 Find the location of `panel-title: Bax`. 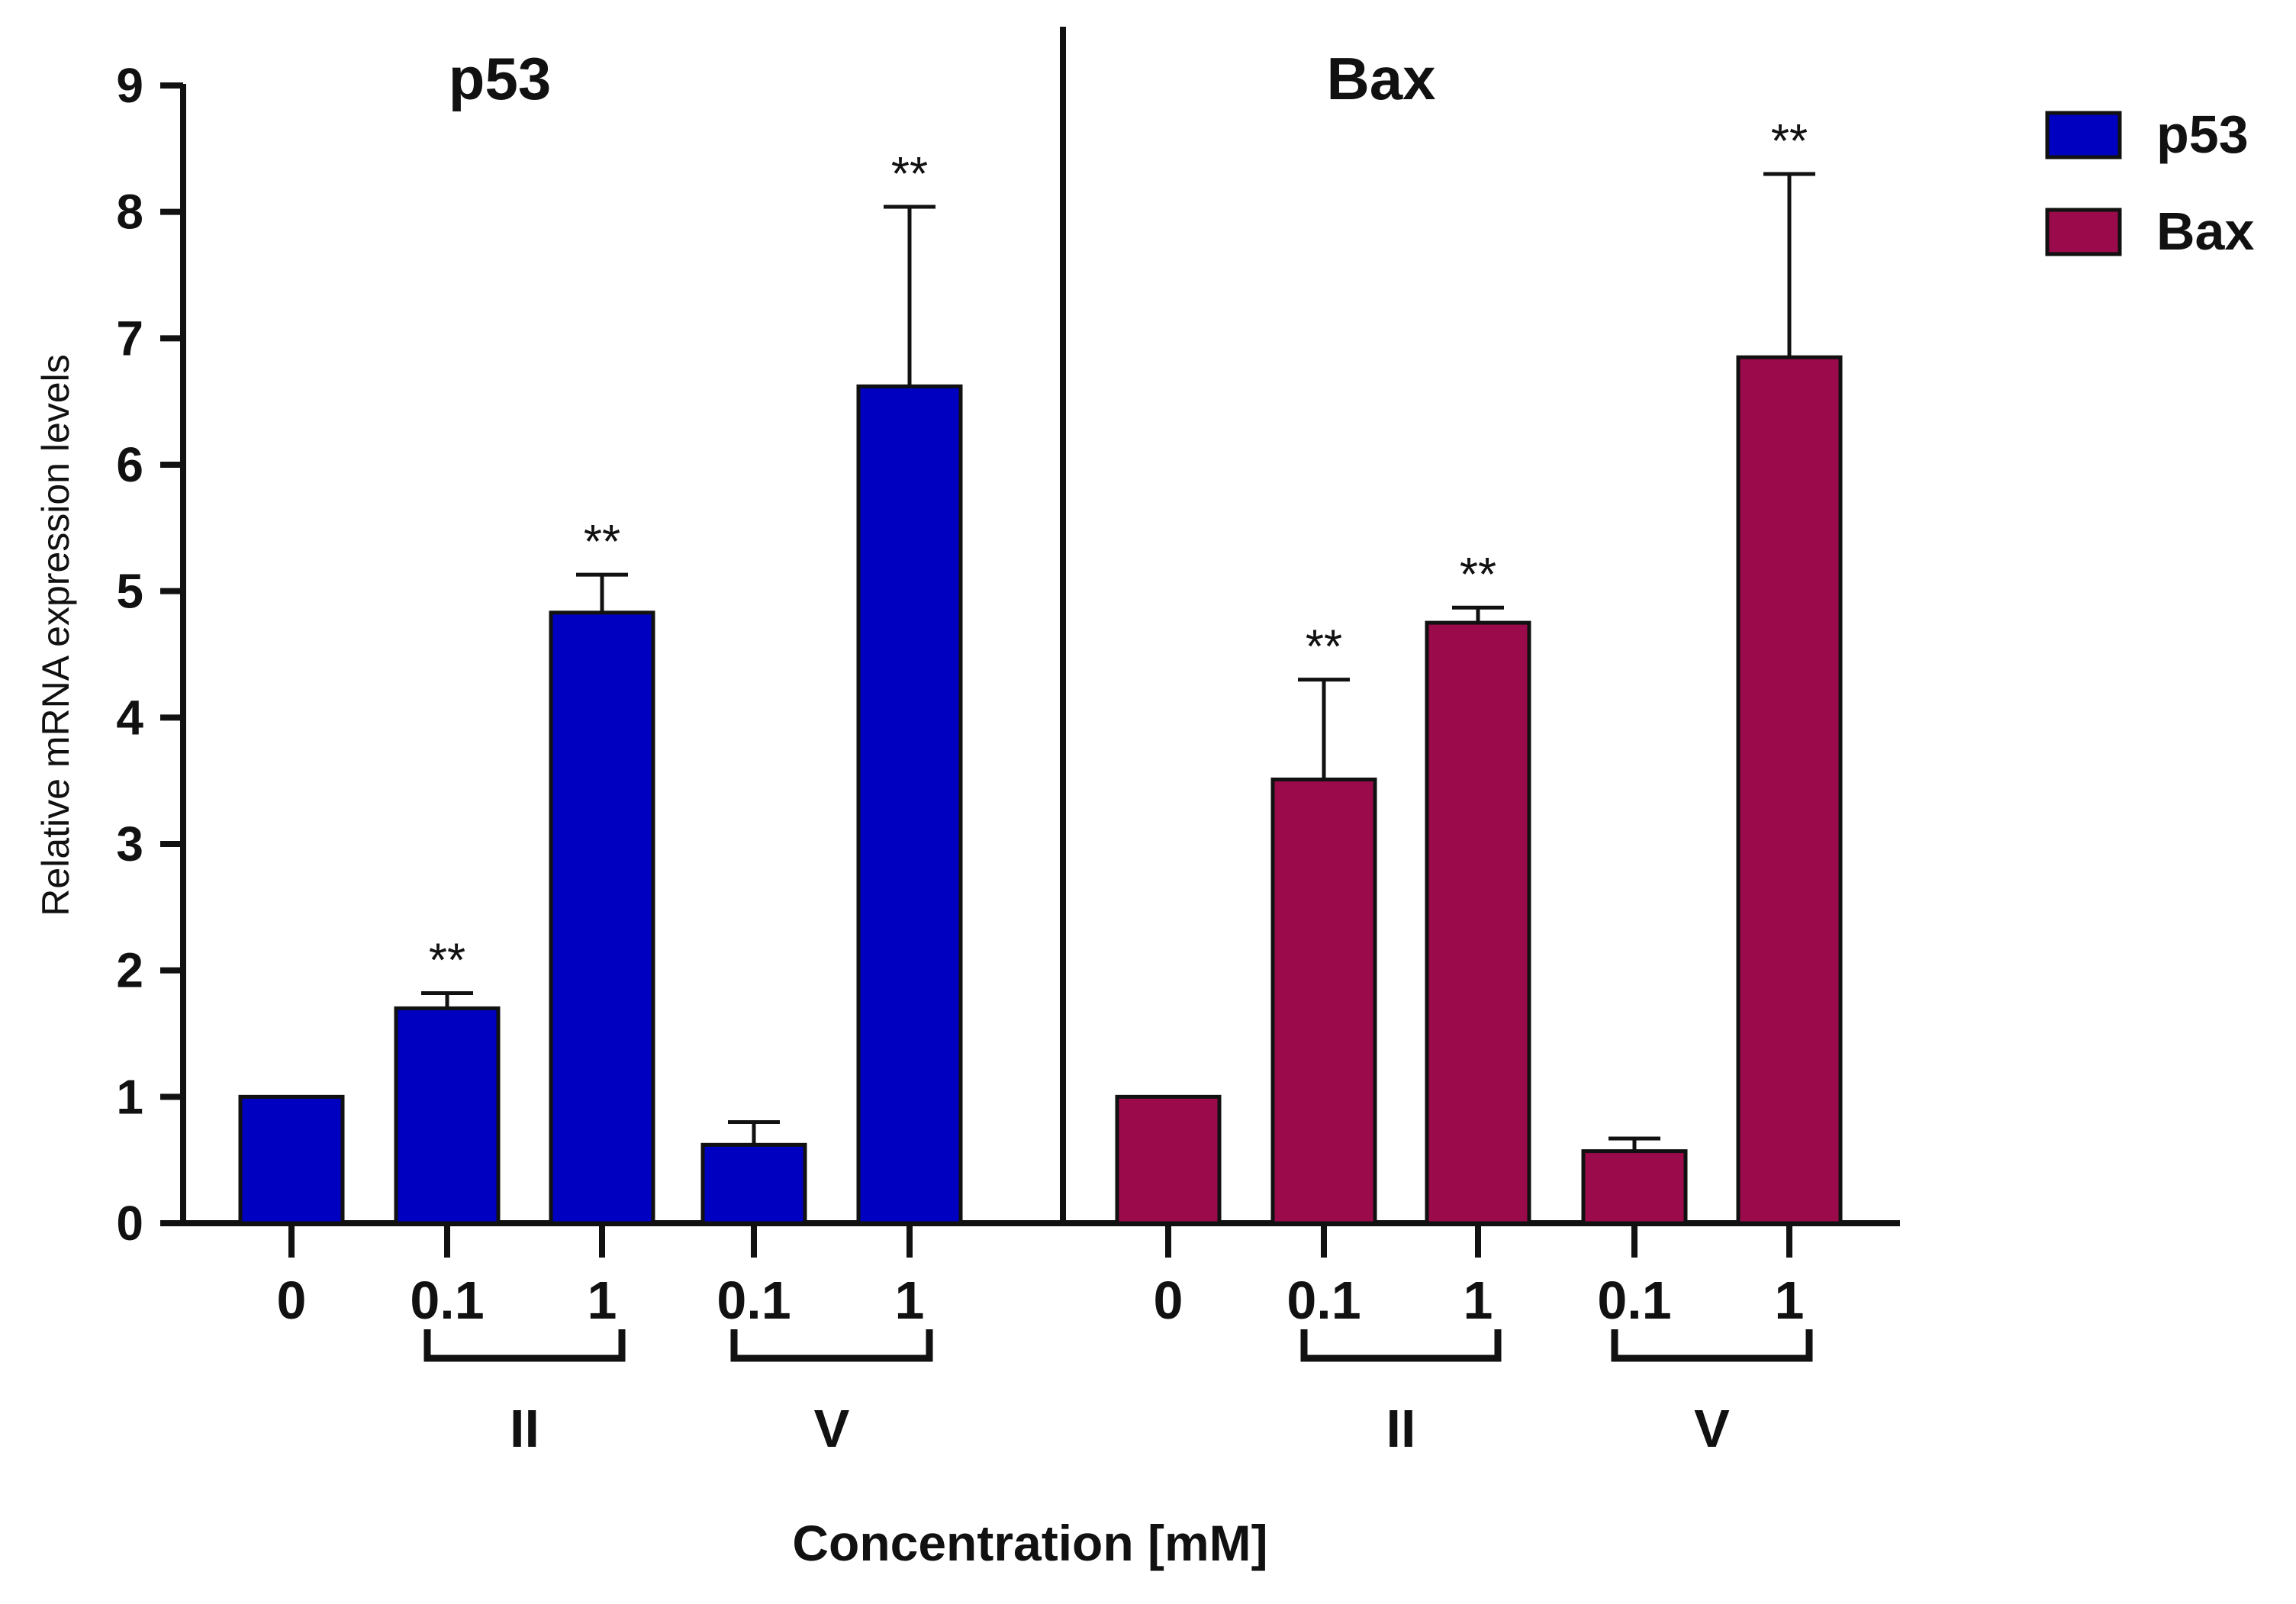

panel-title: Bax is located at coordinates (1380, 78).